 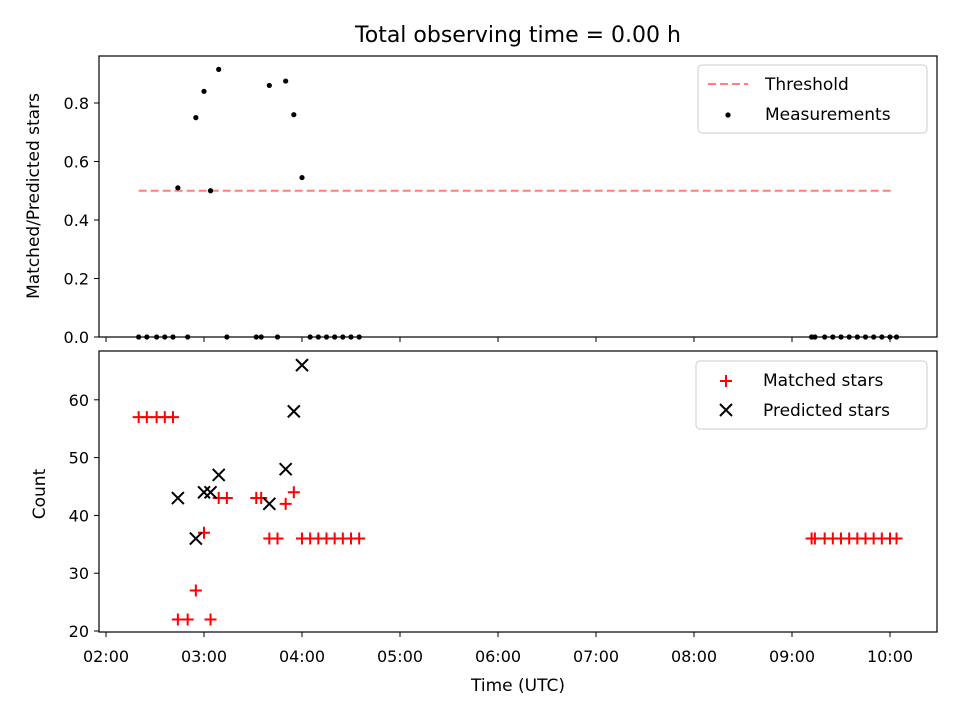 What do you see at coordinates (76, 162) in the screenshot?
I see `top-y-tick-label: 0.6` at bounding box center [76, 162].